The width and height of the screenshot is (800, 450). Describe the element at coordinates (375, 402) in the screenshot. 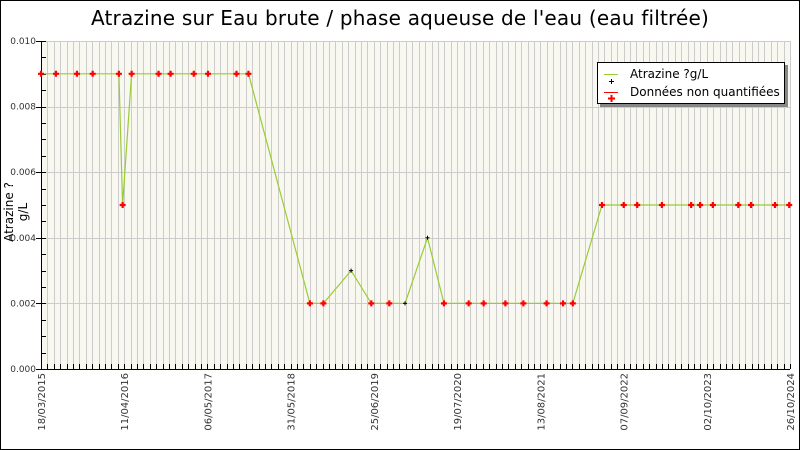

I see `x-tick-label: 25/06/2019` at that location.